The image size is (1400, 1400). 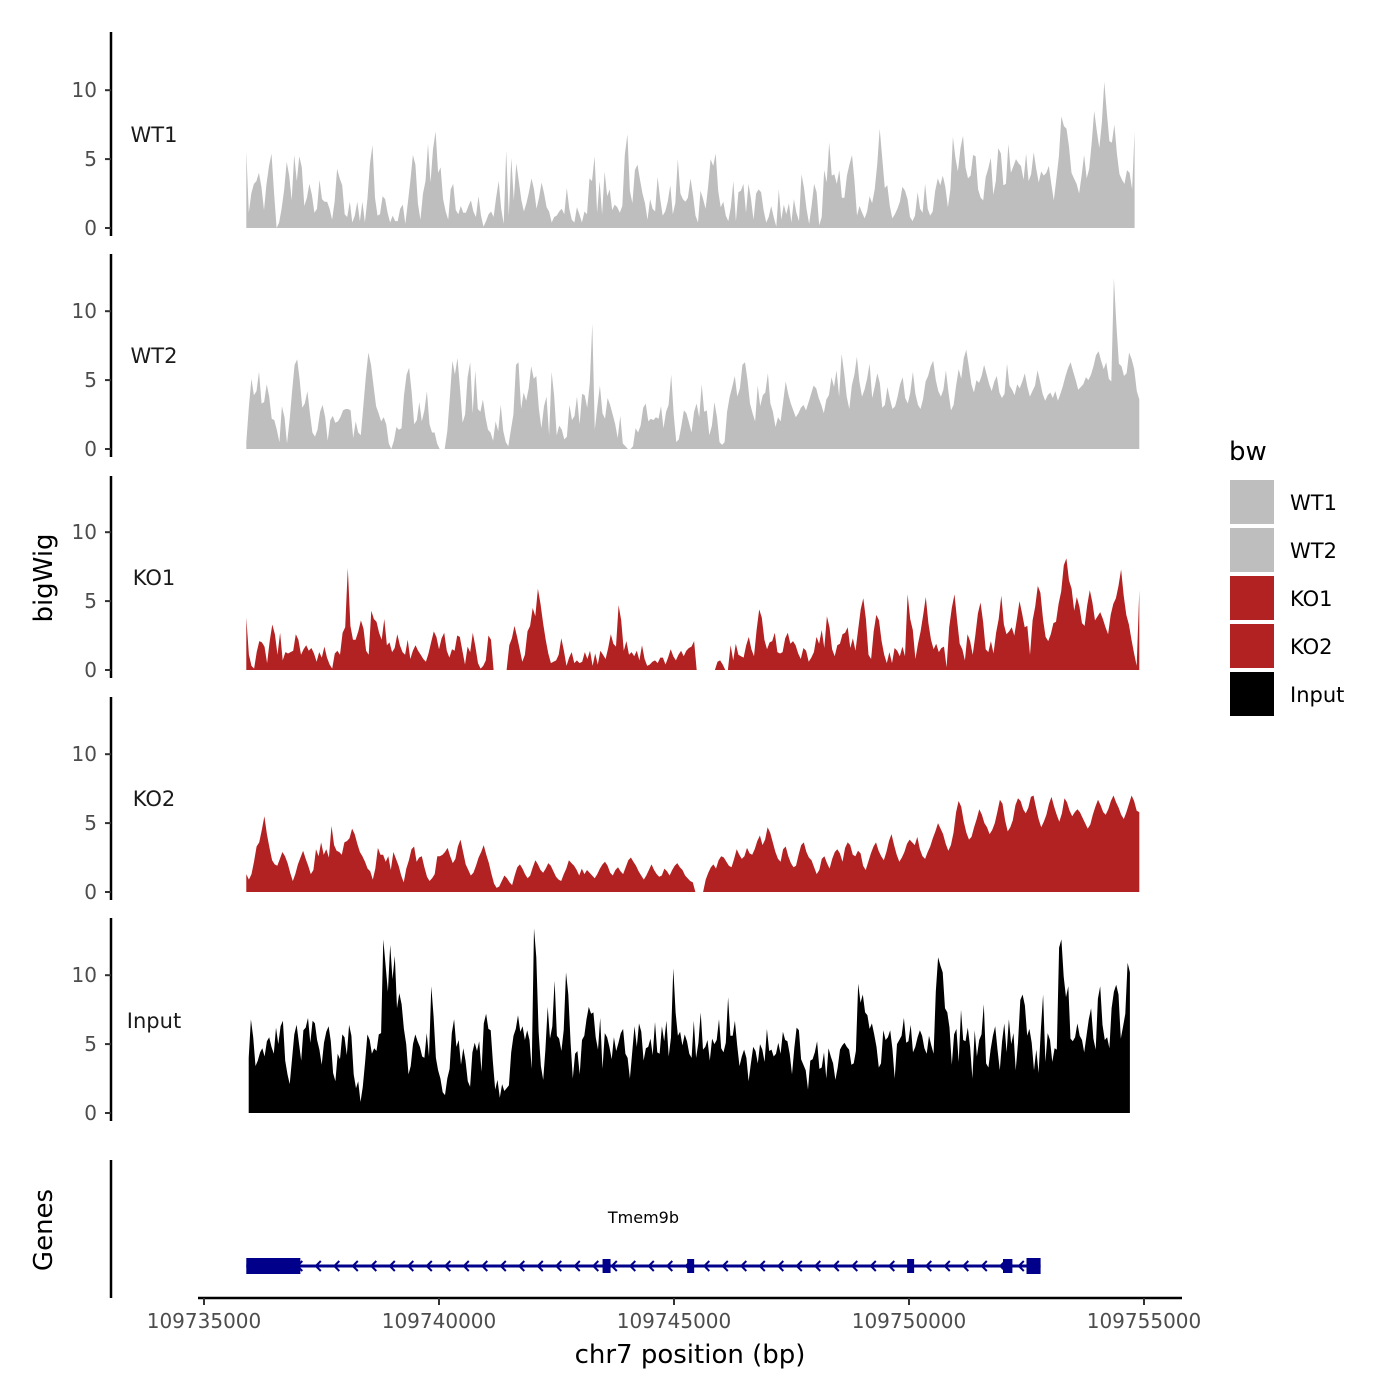 I want to click on track-label: WT2, so click(x=154, y=356).